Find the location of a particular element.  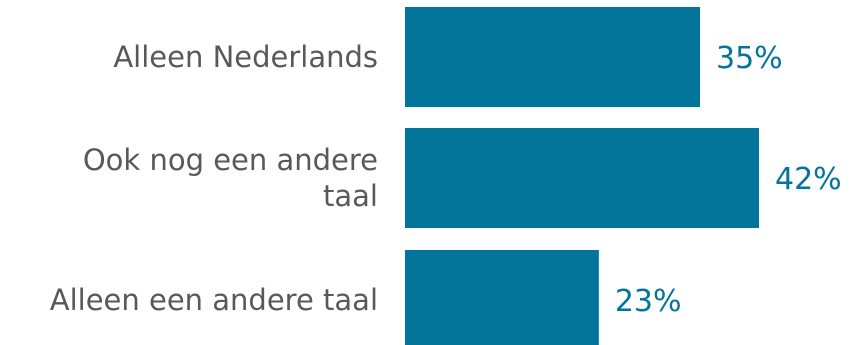

category-label-ook-nog-een-andere-taal: Ook nog een andere taal is located at coordinates (230, 178).